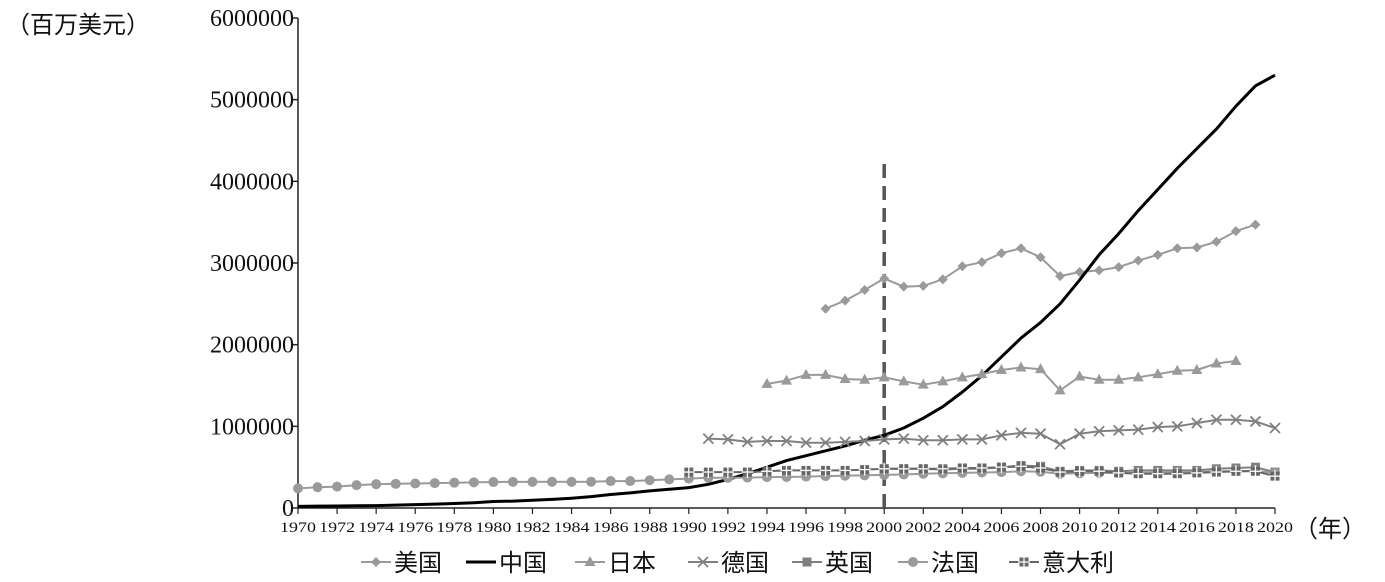 This screenshot has width=1385, height=582. What do you see at coordinates (454, 528) in the screenshot?
I see `x-tick-label: 1978` at bounding box center [454, 528].